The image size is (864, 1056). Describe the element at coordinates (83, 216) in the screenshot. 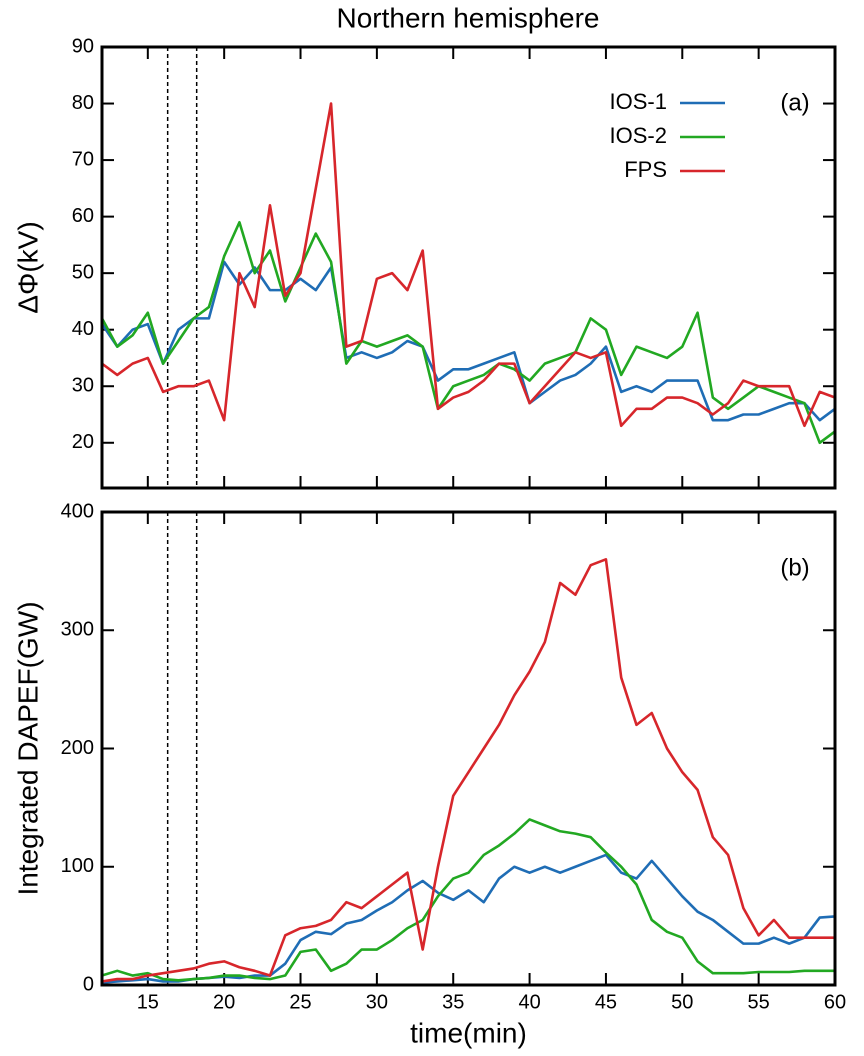

I see `y-tick-label: 60` at that location.